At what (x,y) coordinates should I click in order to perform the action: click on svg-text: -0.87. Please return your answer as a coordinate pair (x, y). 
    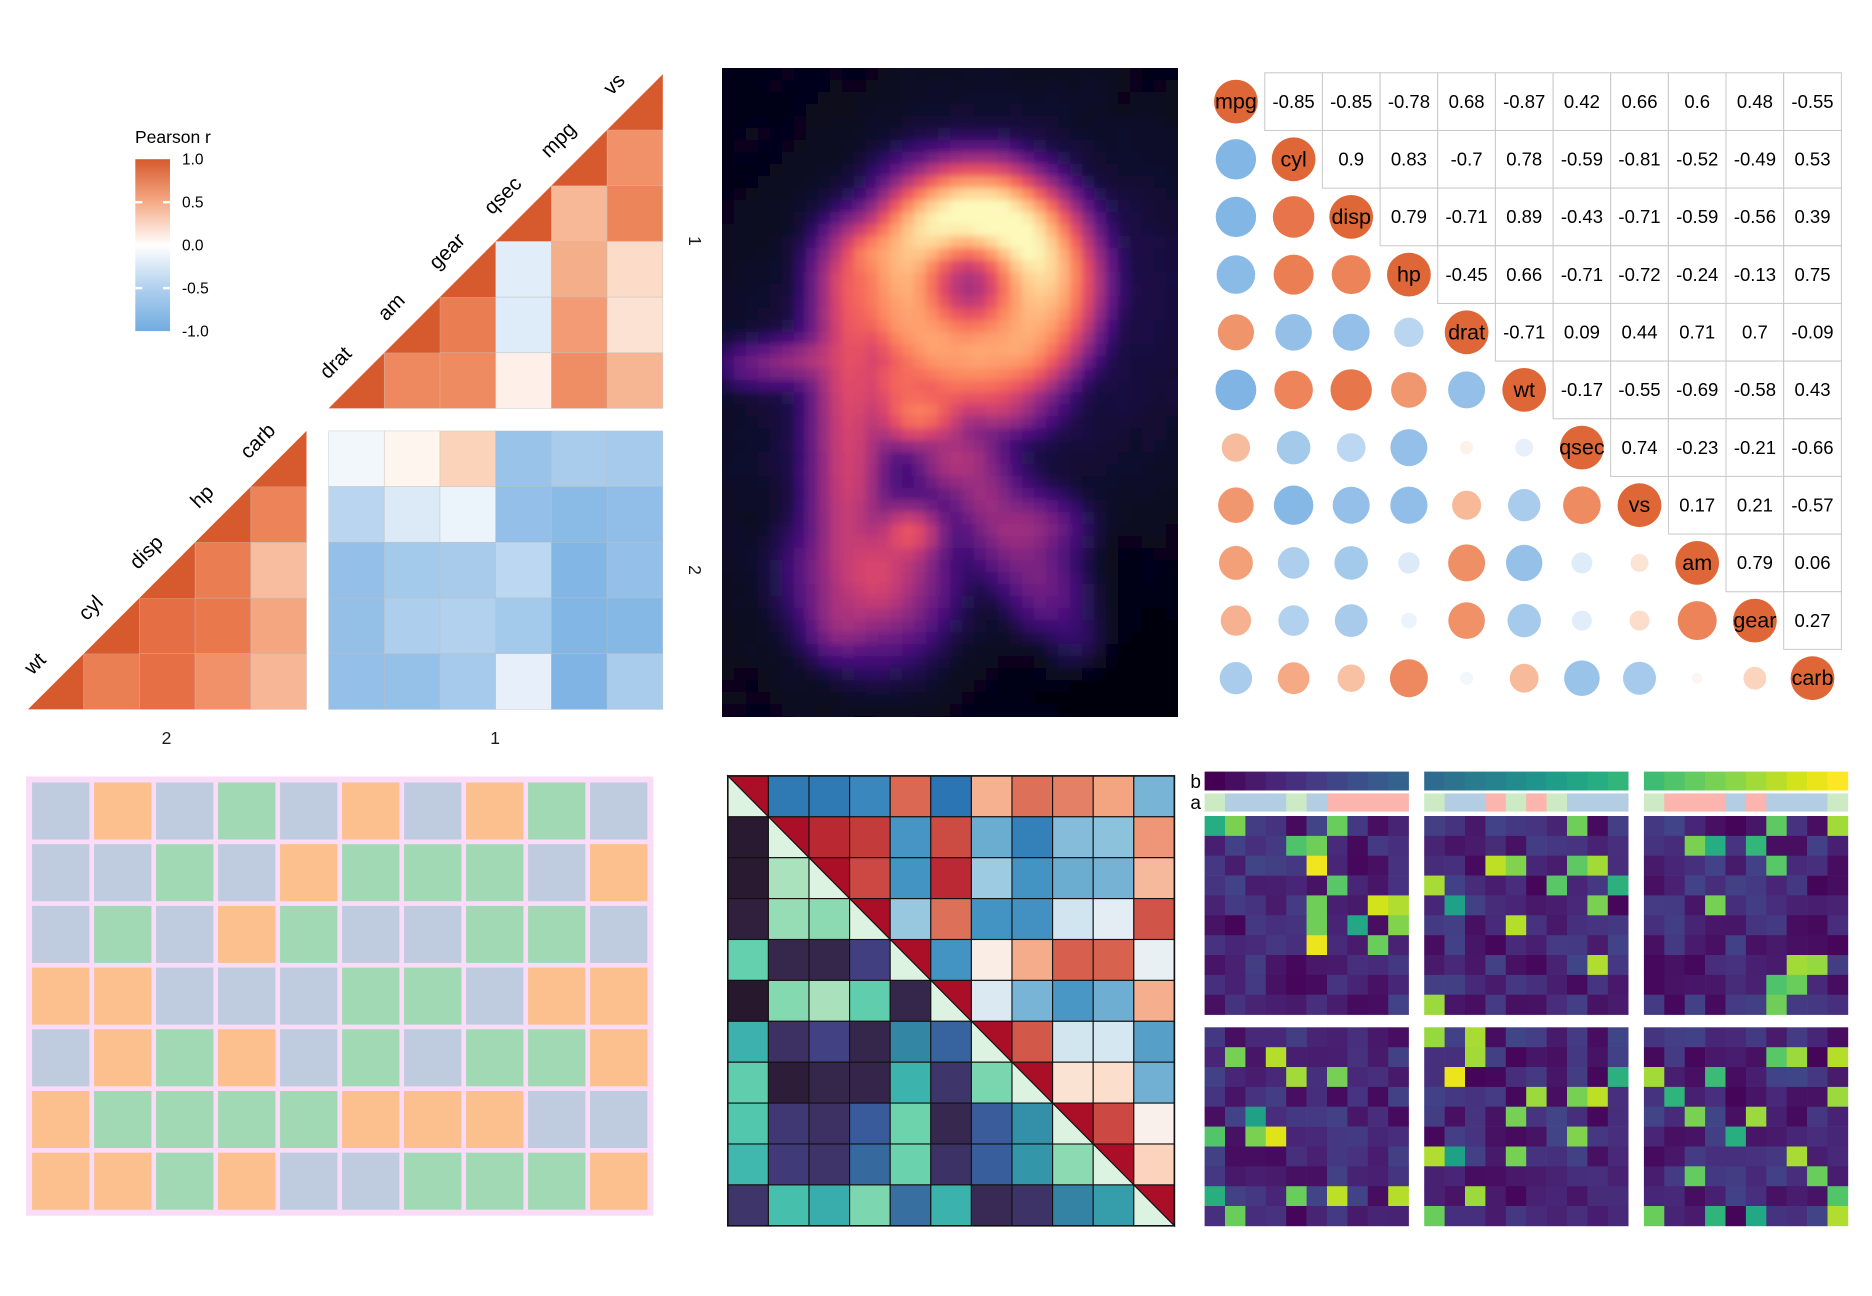
    Looking at the image, I should click on (1524, 101).